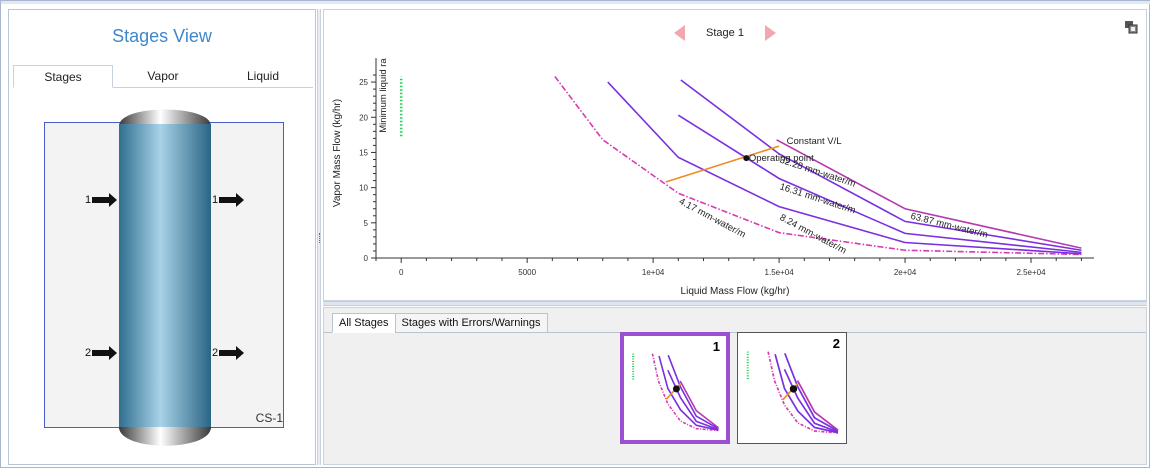 The image size is (1150, 468). Describe the element at coordinates (471, 323) in the screenshot. I see `tab-stages-with-errors: Stages with Errors/Warnings` at that location.